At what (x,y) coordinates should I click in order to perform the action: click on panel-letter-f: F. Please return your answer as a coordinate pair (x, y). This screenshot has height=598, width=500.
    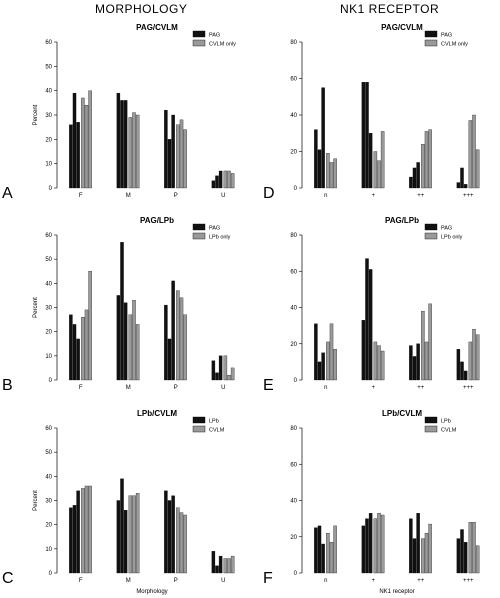
    Looking at the image, I should click on (268, 578).